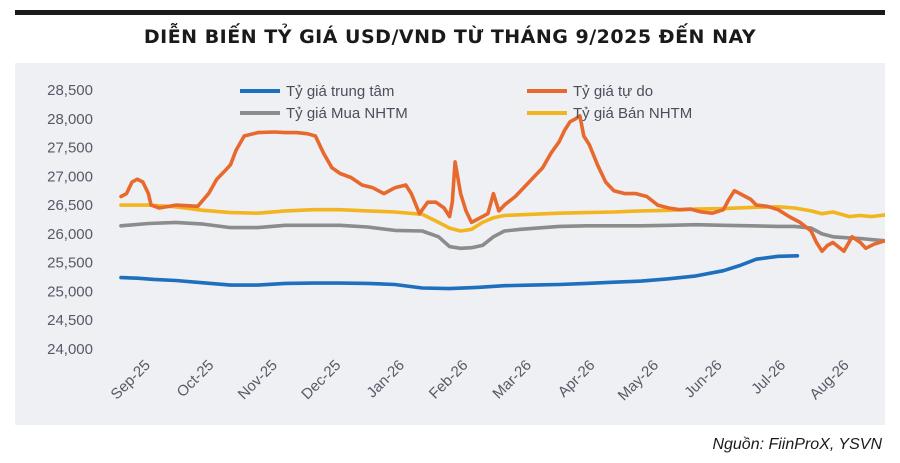 Image resolution: width=900 pixels, height=463 pixels. I want to click on y-tick-label: 28,000, so click(70, 119).